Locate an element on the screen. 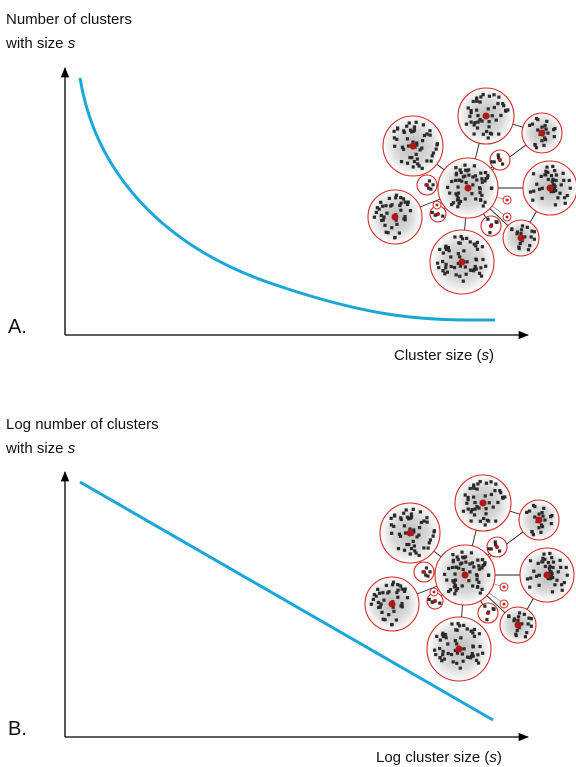  x-axis-label-var: s is located at coordinates (486, 355).